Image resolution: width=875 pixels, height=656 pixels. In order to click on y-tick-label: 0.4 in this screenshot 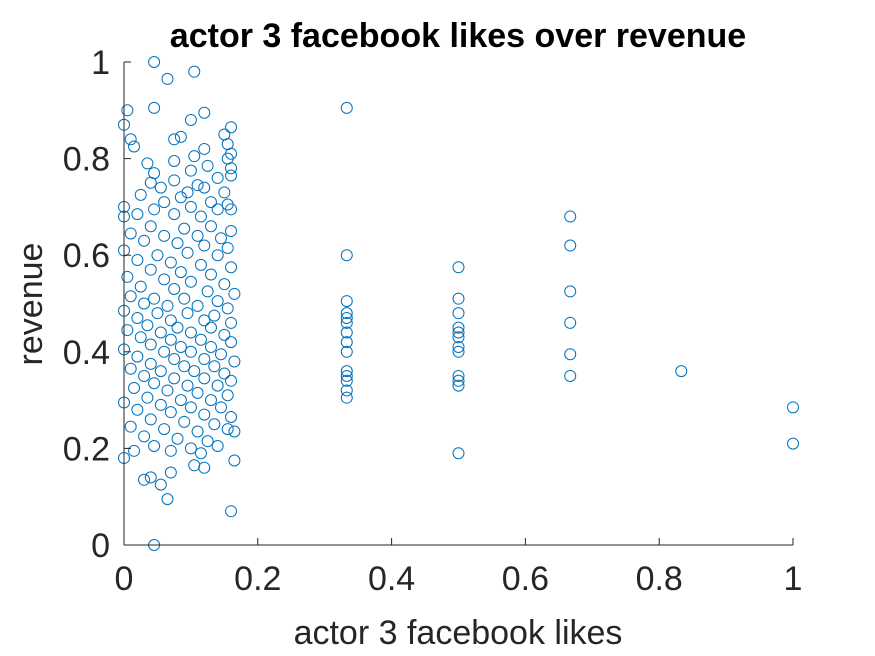, I will do `click(86, 353)`.